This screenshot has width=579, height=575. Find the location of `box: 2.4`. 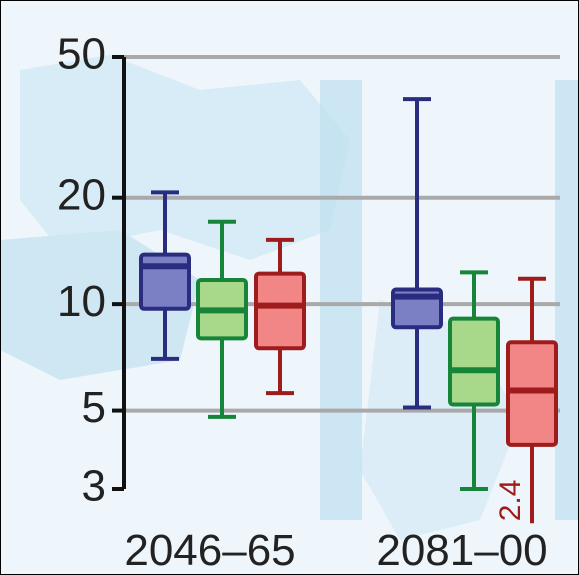

box: 2.4 is located at coordinates (526, 400).